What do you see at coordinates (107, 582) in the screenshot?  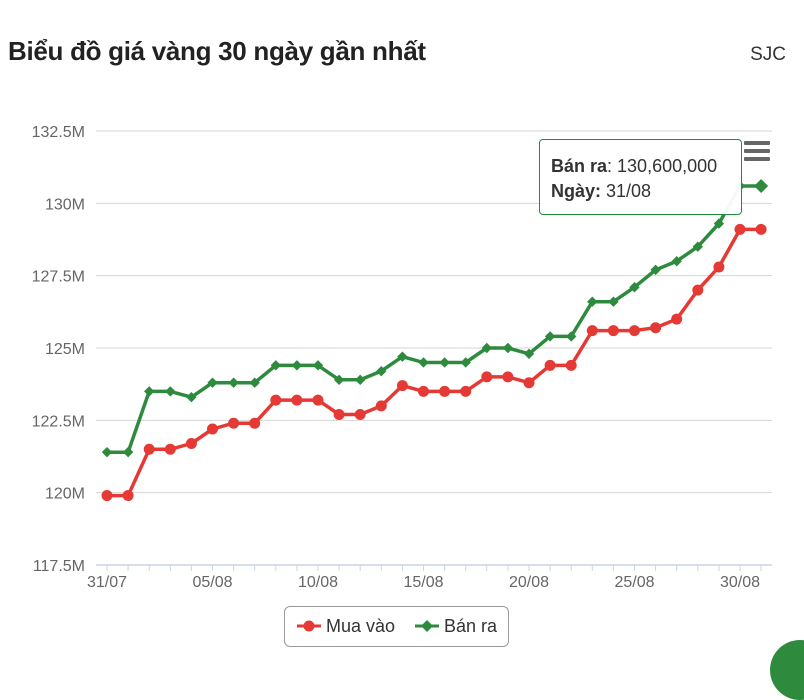 I see `x-tick-label: 31/07` at bounding box center [107, 582].